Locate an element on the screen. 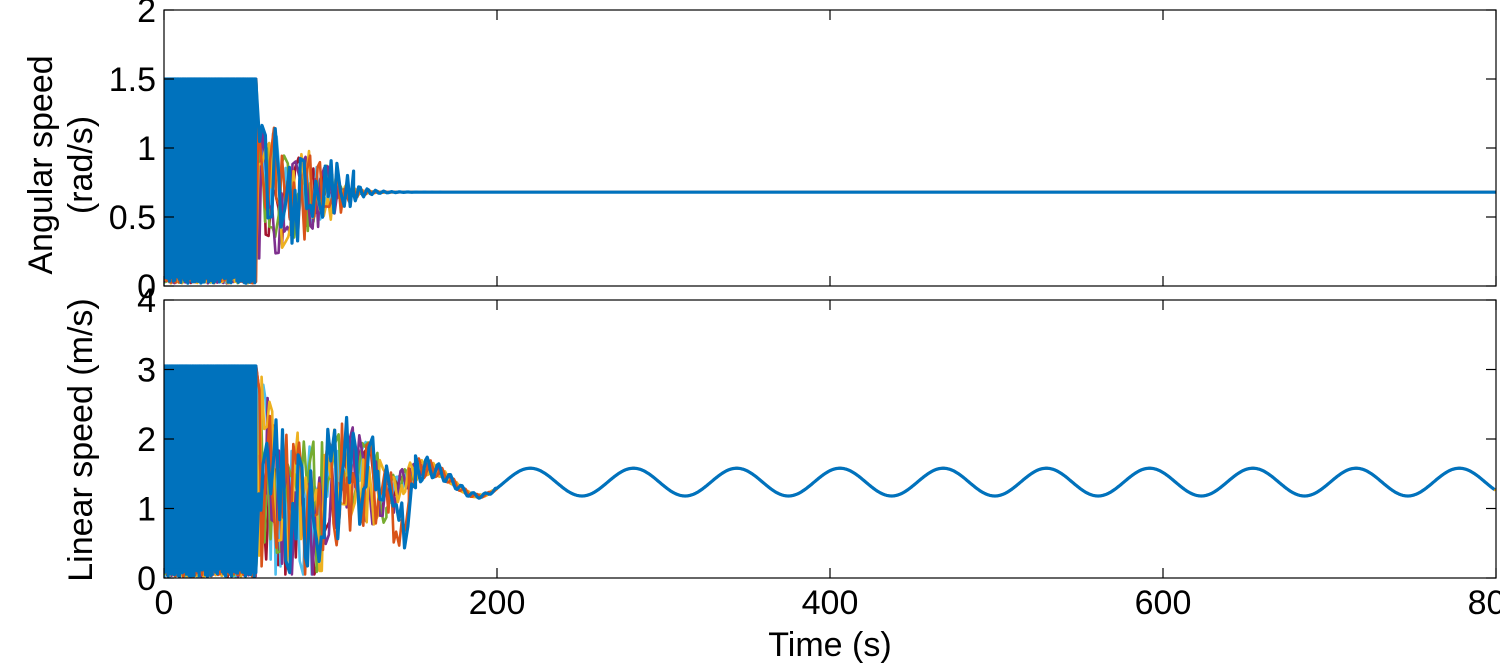  angular-speed-ylabel-line2: (rad/s) is located at coordinates (81, 165).